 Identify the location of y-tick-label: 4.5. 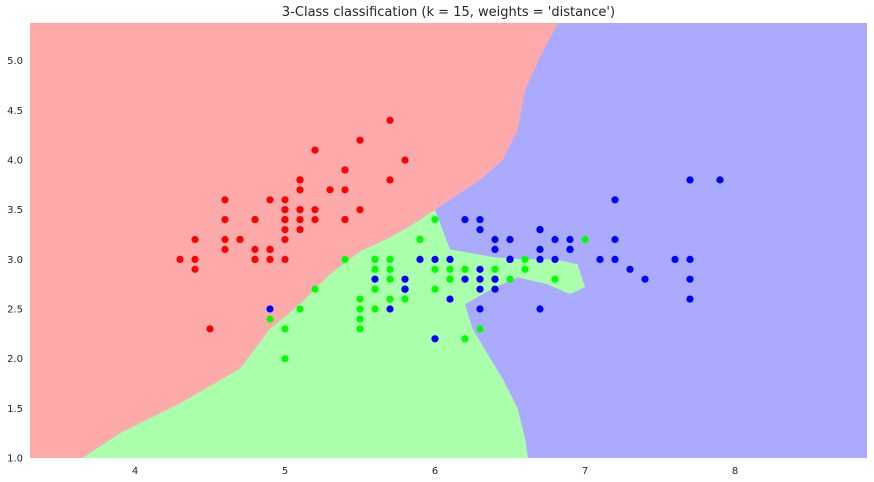
(15, 111).